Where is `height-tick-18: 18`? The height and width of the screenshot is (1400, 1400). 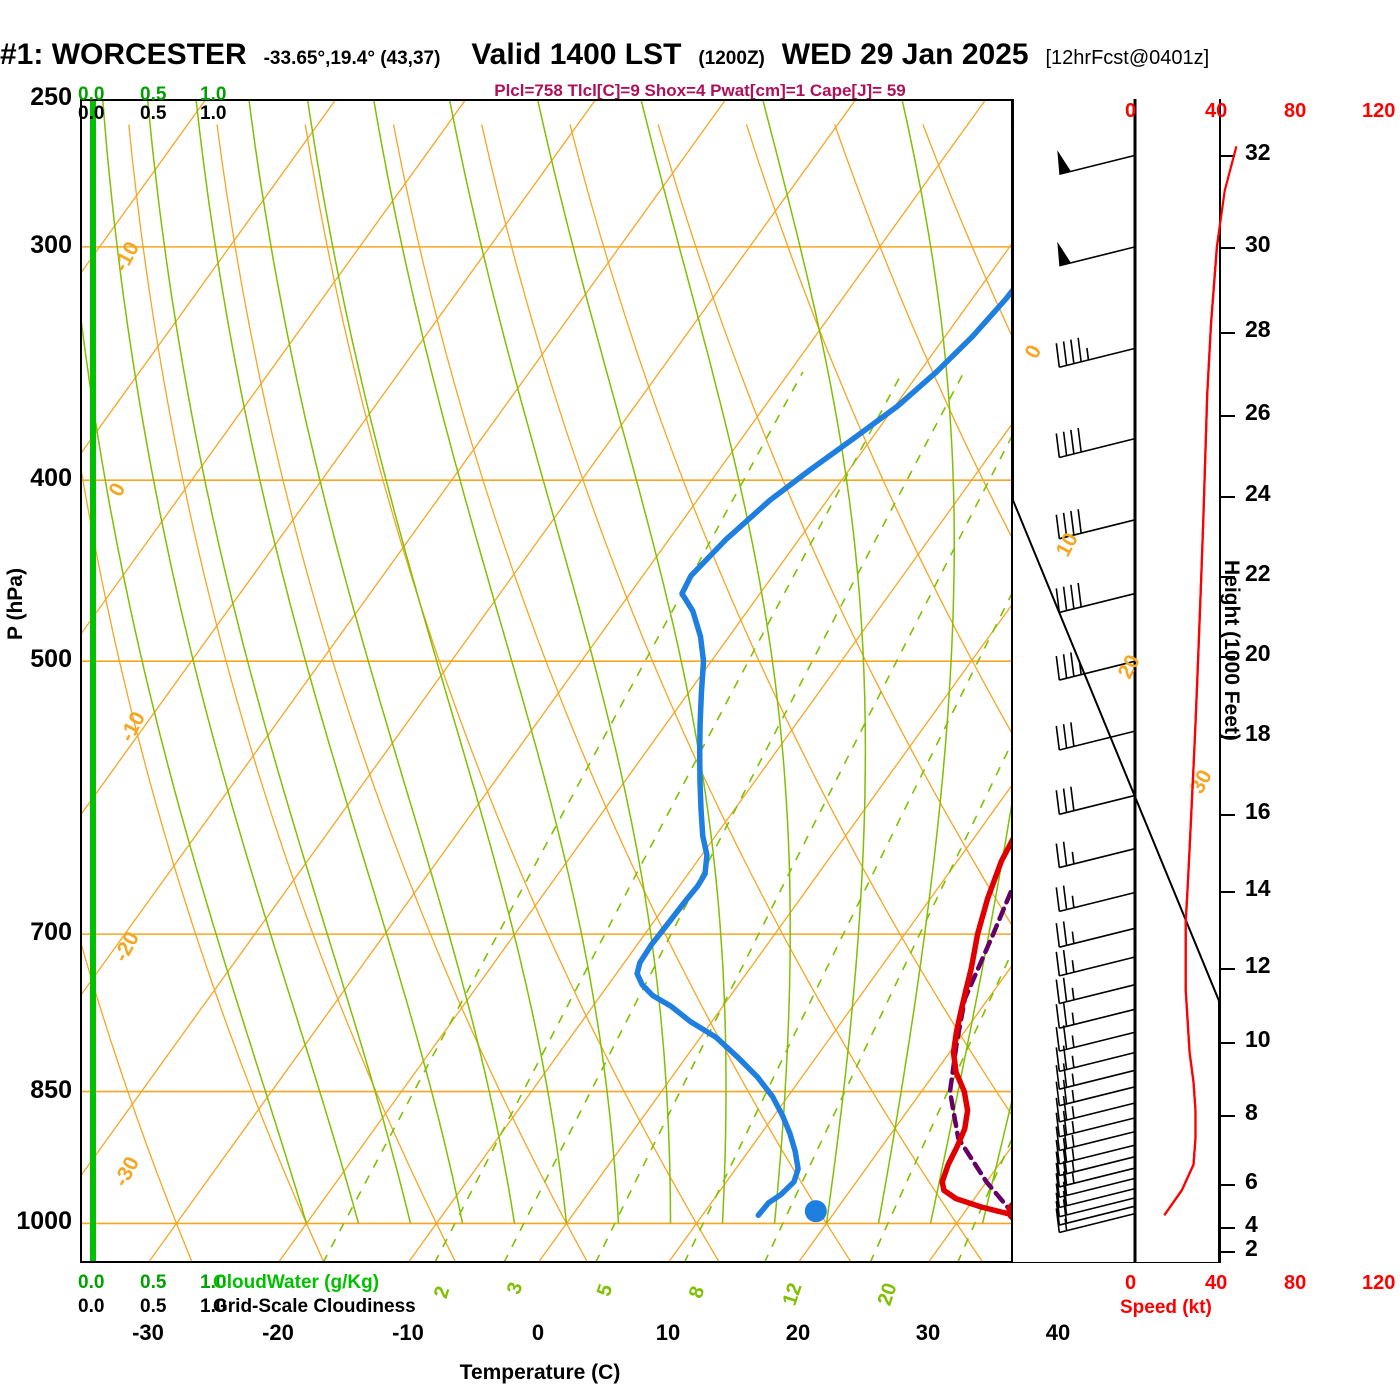
height-tick-18: 18 is located at coordinates (1258, 732).